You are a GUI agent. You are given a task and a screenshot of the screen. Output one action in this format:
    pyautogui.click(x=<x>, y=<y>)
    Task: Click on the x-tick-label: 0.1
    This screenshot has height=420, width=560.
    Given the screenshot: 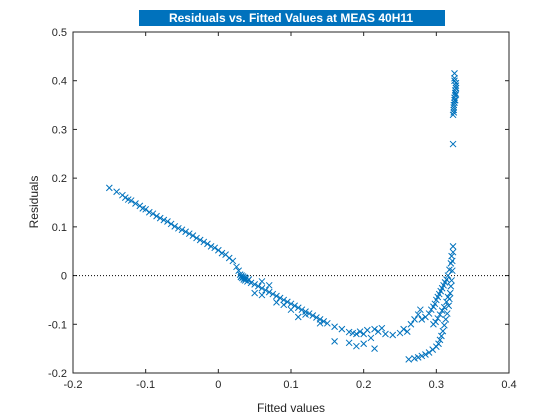 What is the action you would take?
    pyautogui.click(x=290, y=385)
    